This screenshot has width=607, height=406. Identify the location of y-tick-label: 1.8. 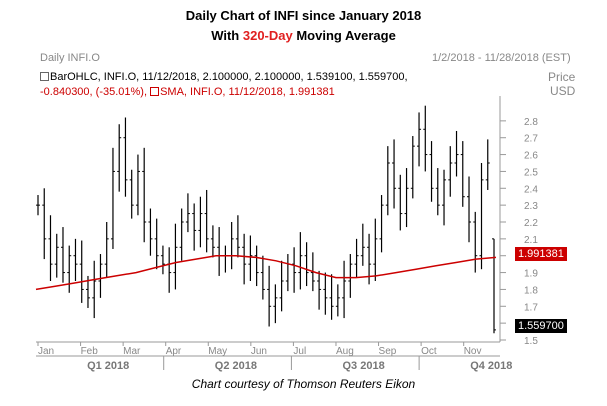
(531, 290).